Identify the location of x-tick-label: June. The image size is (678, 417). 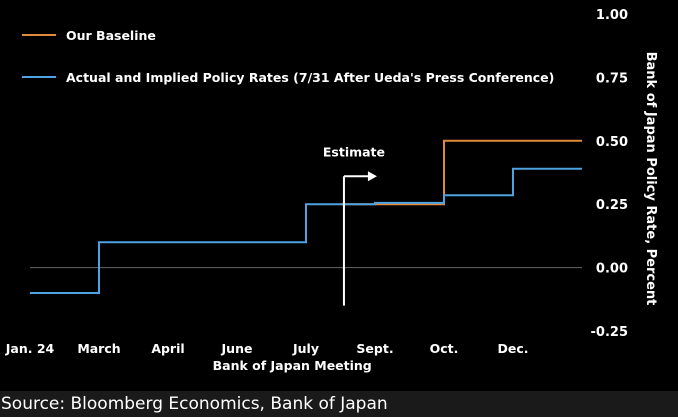
(237, 348).